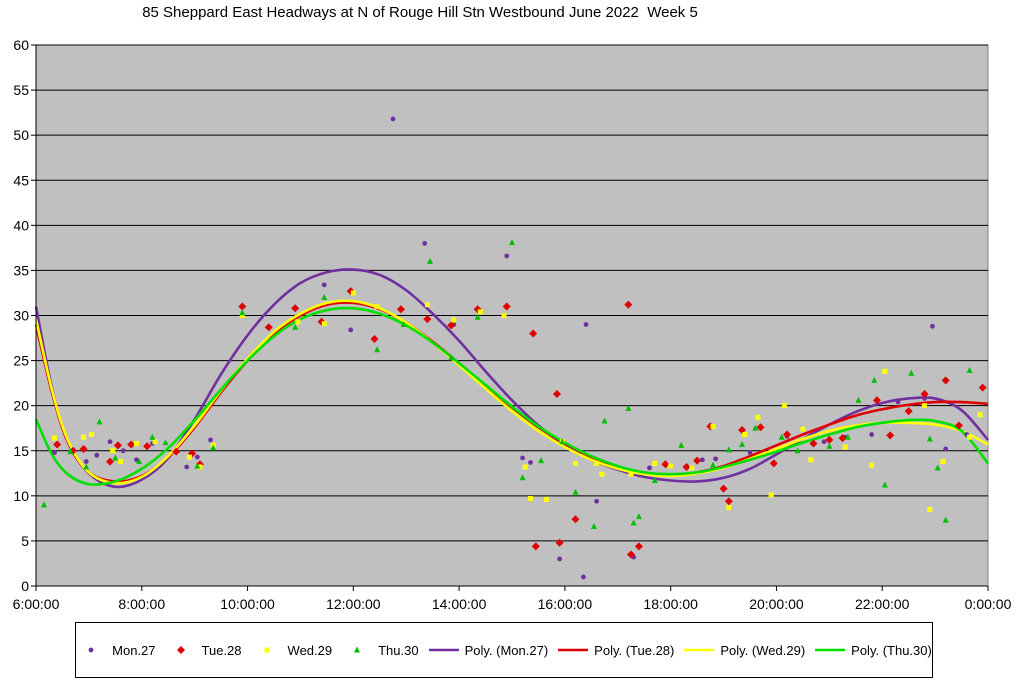  I want to click on x-tick-label: 14:00:00, so click(459, 604).